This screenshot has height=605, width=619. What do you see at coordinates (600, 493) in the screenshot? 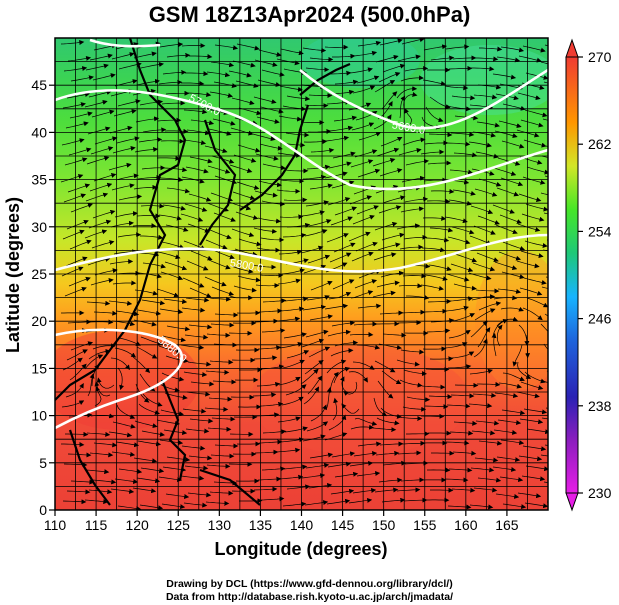
I see `colorbar-tick-label: 230` at bounding box center [600, 493].